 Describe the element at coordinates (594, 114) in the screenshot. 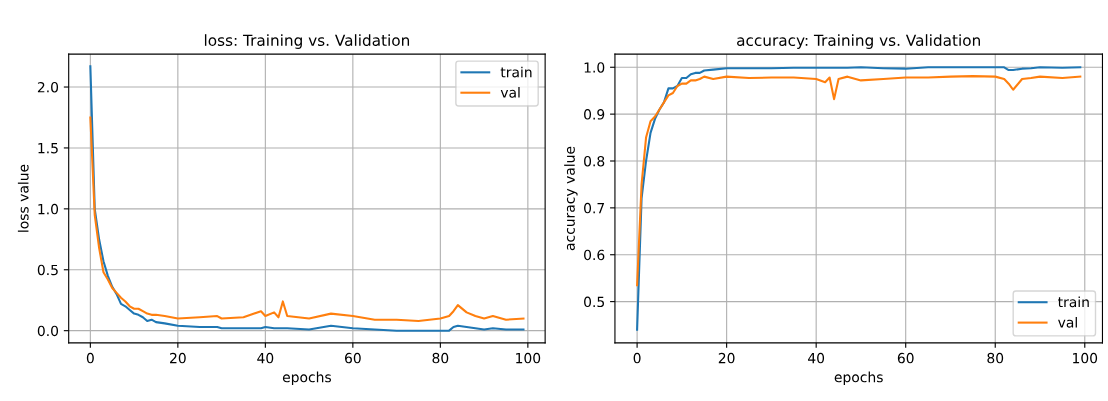

I see `y-tick-label: 0.9` at that location.